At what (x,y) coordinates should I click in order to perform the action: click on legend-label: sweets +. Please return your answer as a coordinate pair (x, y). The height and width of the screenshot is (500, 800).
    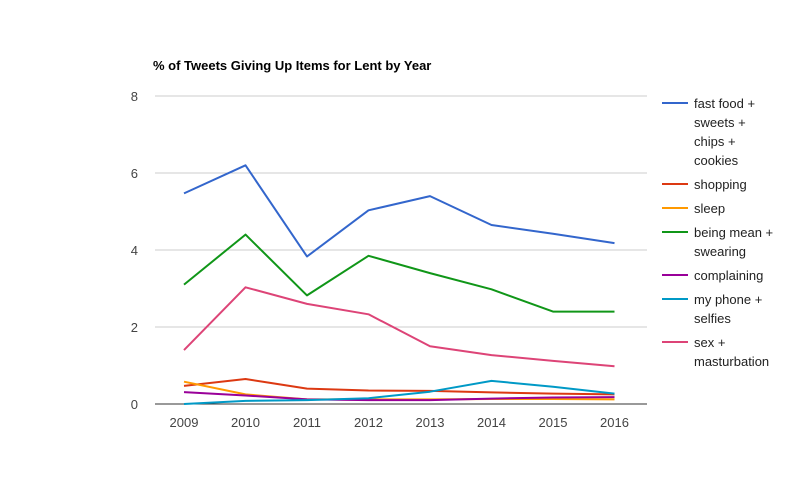
    Looking at the image, I should click on (720, 122).